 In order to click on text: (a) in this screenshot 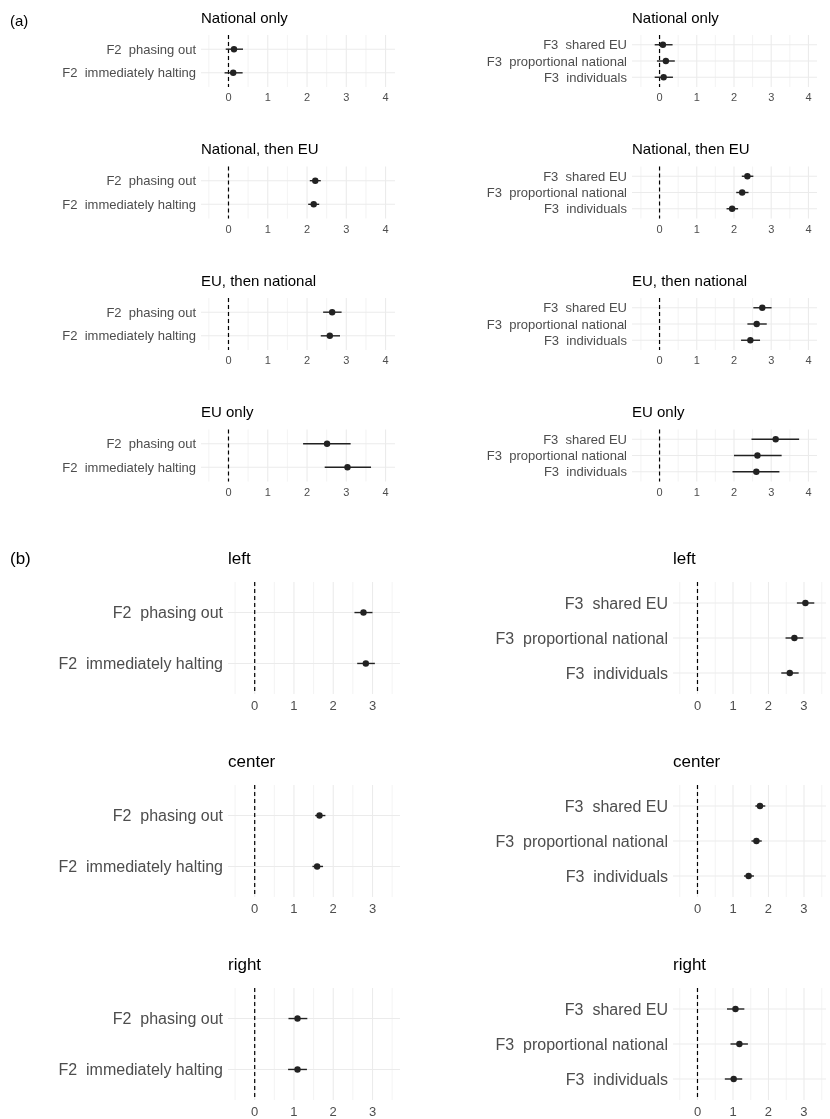, I will do `click(19, 20)`.